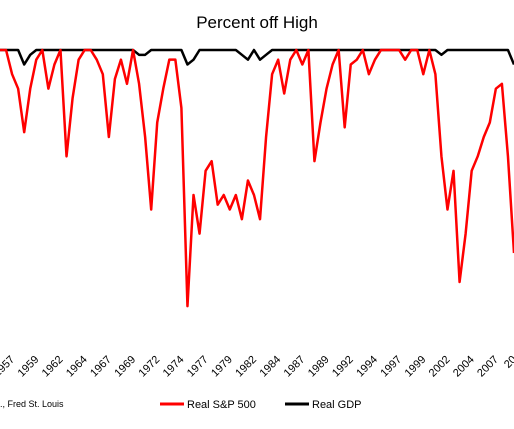  Describe the element at coordinates (174, 367) in the screenshot. I see `x-tick-label: 1974` at that location.